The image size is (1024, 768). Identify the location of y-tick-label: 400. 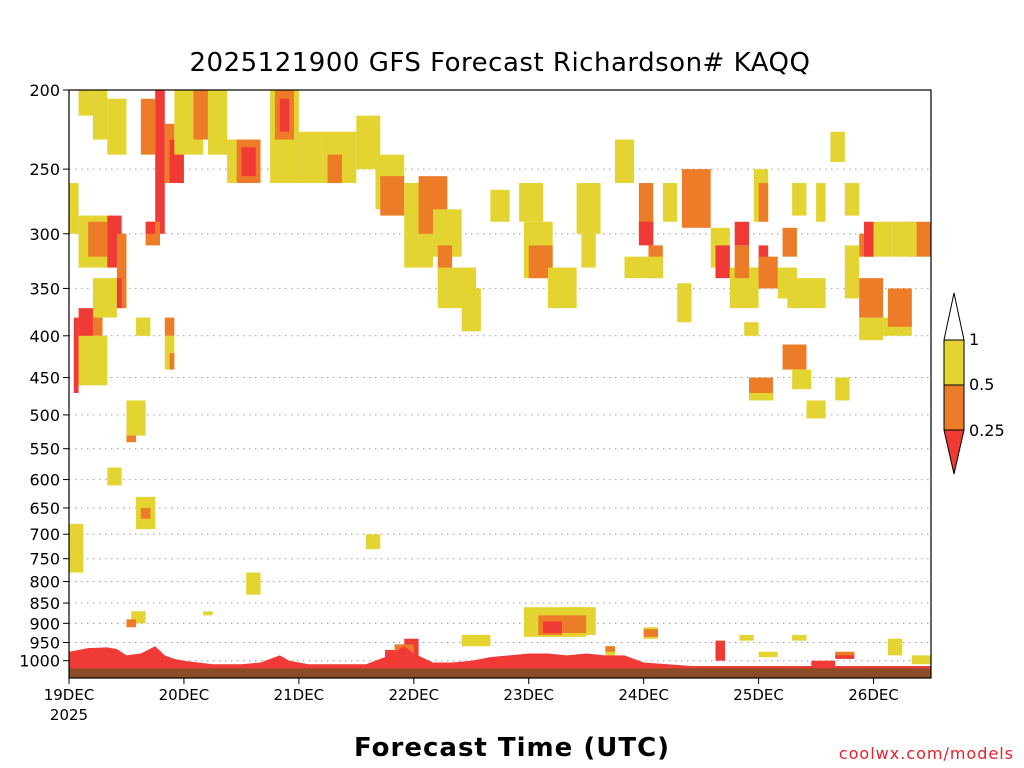
(44, 336).